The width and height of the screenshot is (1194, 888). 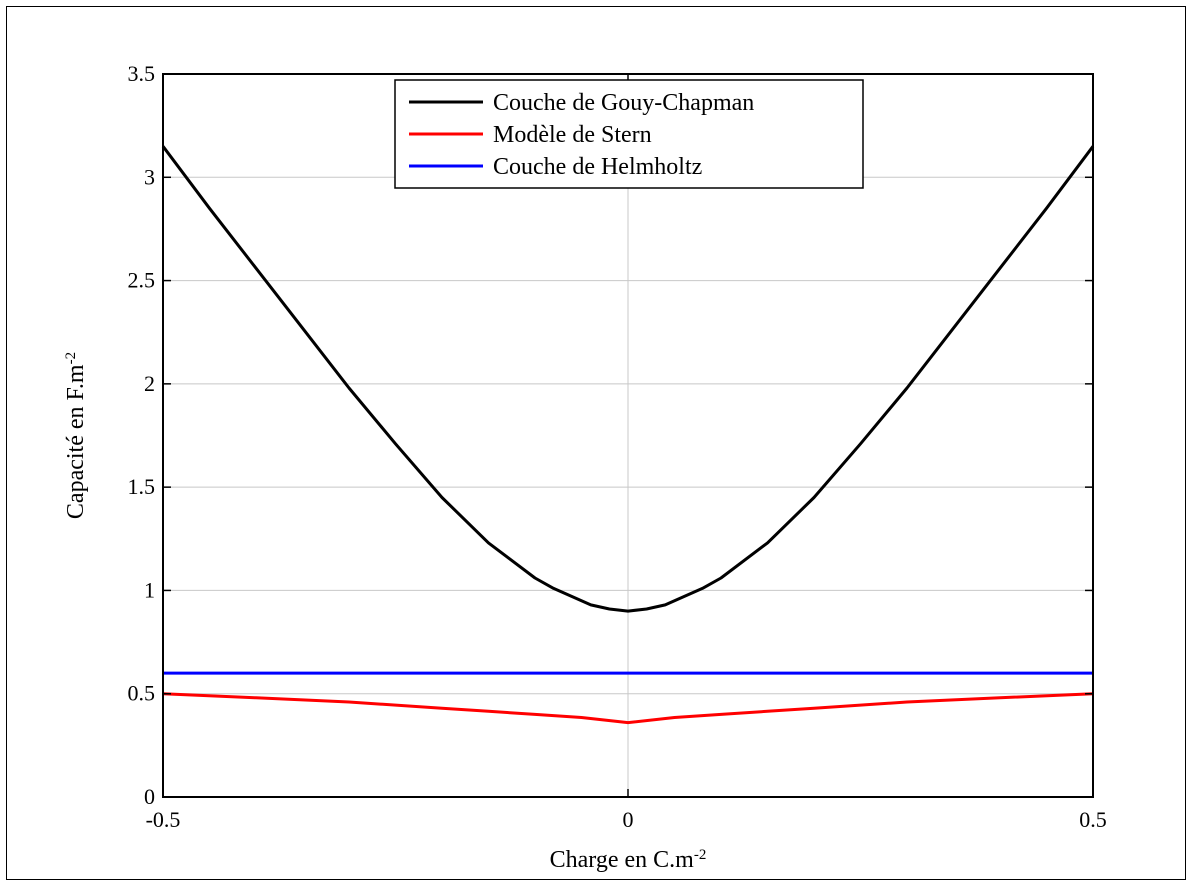 What do you see at coordinates (149, 383) in the screenshot?
I see `y-tick-label: 2` at bounding box center [149, 383].